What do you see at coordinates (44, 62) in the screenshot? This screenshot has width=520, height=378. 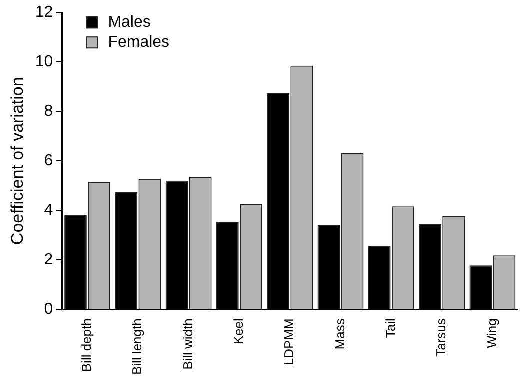 I see `y-tick-label: 10` at bounding box center [44, 62].